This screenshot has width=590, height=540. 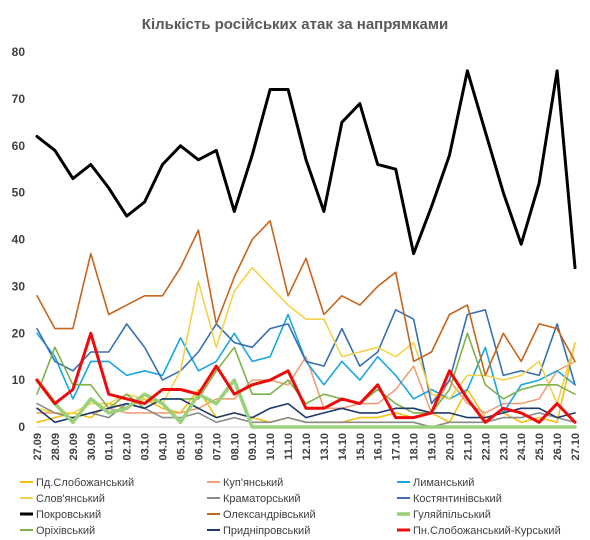 I want to click on y-tick-label: 20, so click(x=19, y=333).